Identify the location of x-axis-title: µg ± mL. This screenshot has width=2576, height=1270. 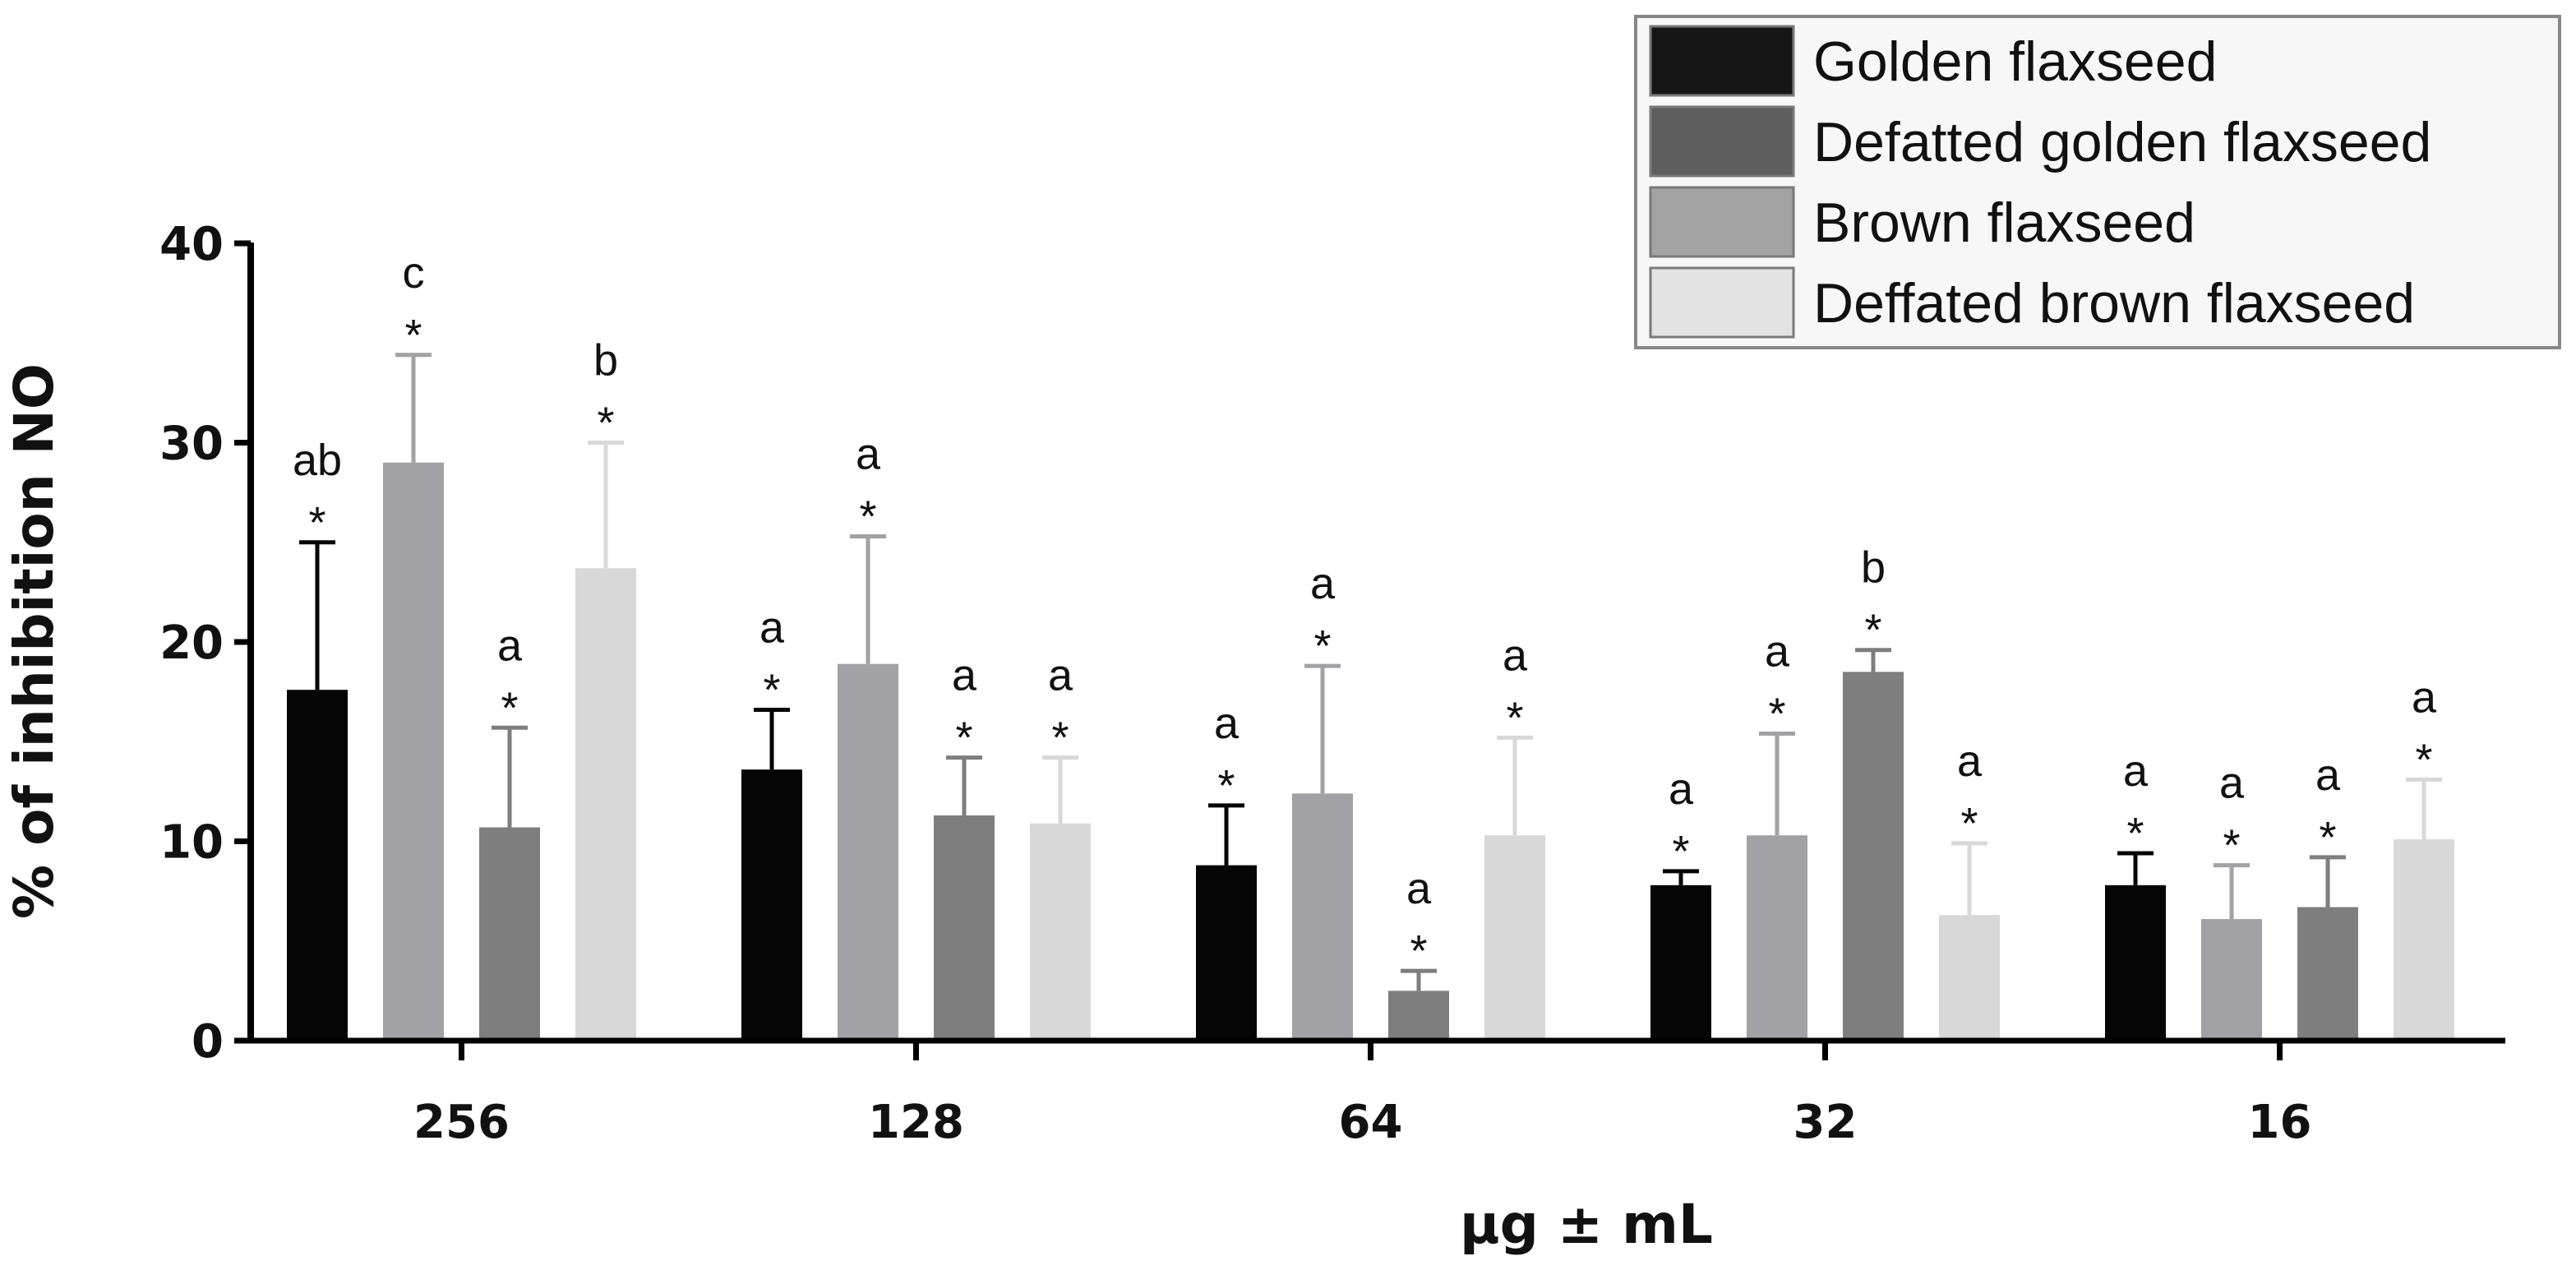
(1586, 1224).